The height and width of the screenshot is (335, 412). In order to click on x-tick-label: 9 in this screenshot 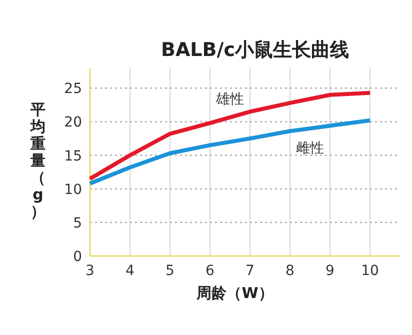, I will do `click(330, 271)`.